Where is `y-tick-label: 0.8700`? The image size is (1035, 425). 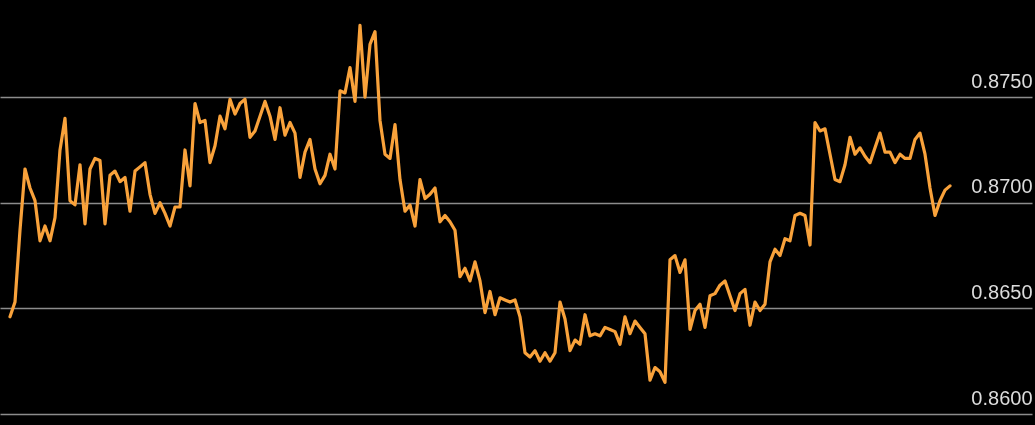
y-tick-label: 0.8700 is located at coordinates (1002, 186).